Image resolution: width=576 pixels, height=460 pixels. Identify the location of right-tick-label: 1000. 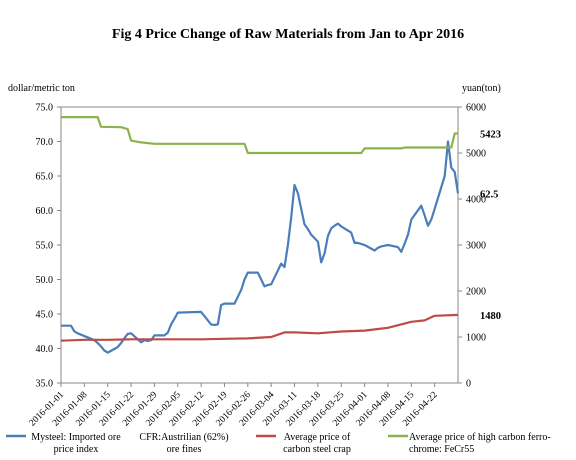
(476, 338).